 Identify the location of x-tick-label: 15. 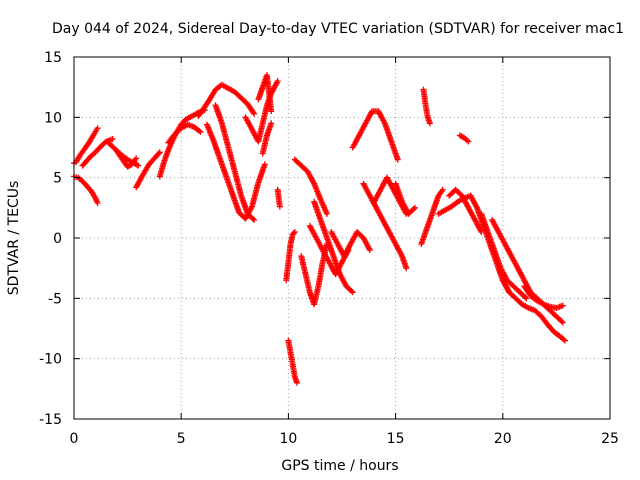
(396, 439).